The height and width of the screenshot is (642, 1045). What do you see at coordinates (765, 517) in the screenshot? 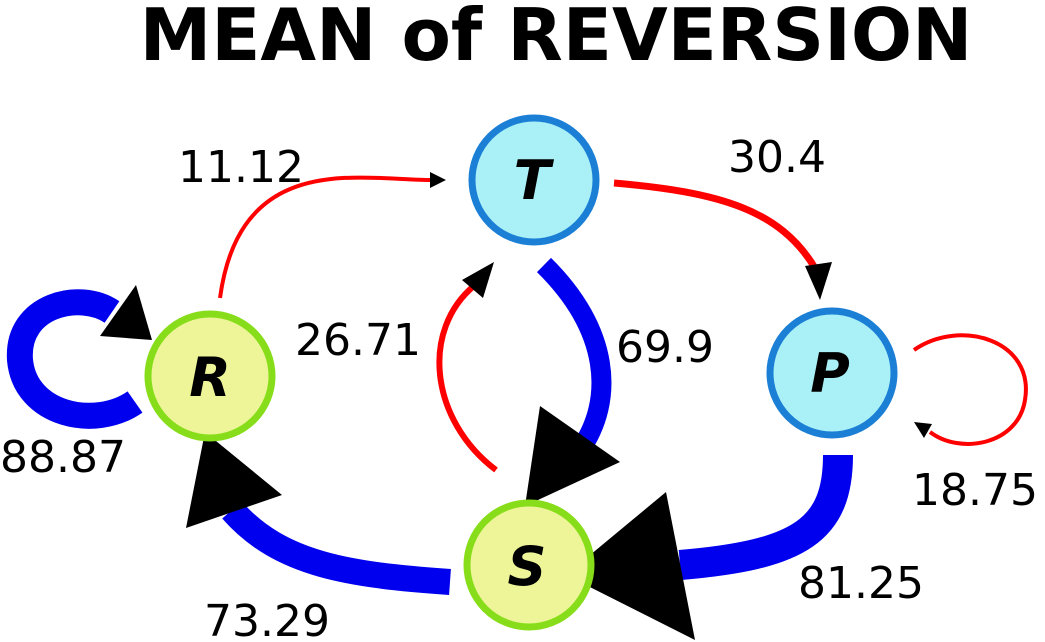
I see `edge-p-to-s-line` at bounding box center [765, 517].